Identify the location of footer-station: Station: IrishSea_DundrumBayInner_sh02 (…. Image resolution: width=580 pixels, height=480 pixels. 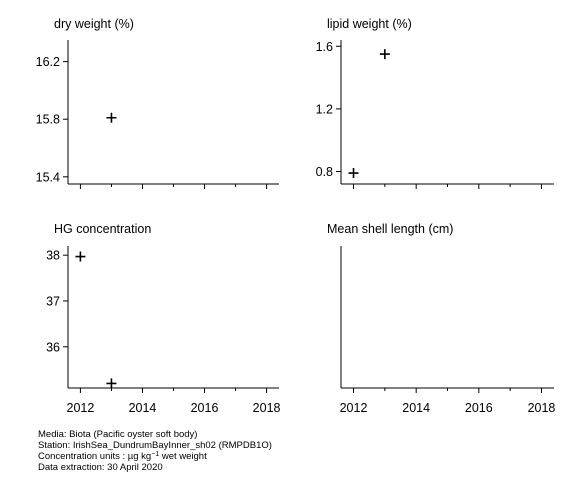
(155, 445).